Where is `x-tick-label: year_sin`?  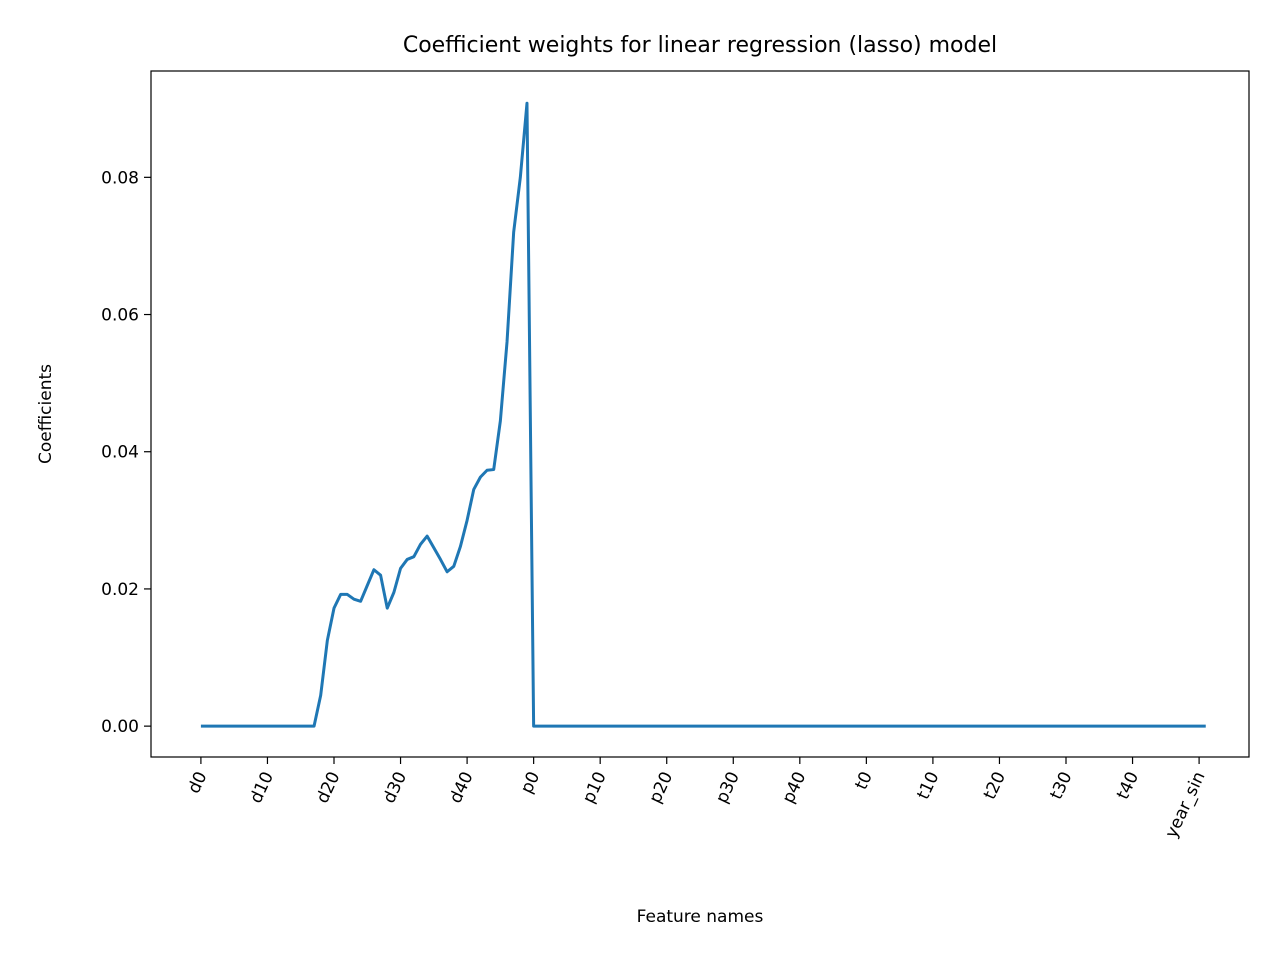
x-tick-label: year_sin is located at coordinates (1186, 805).